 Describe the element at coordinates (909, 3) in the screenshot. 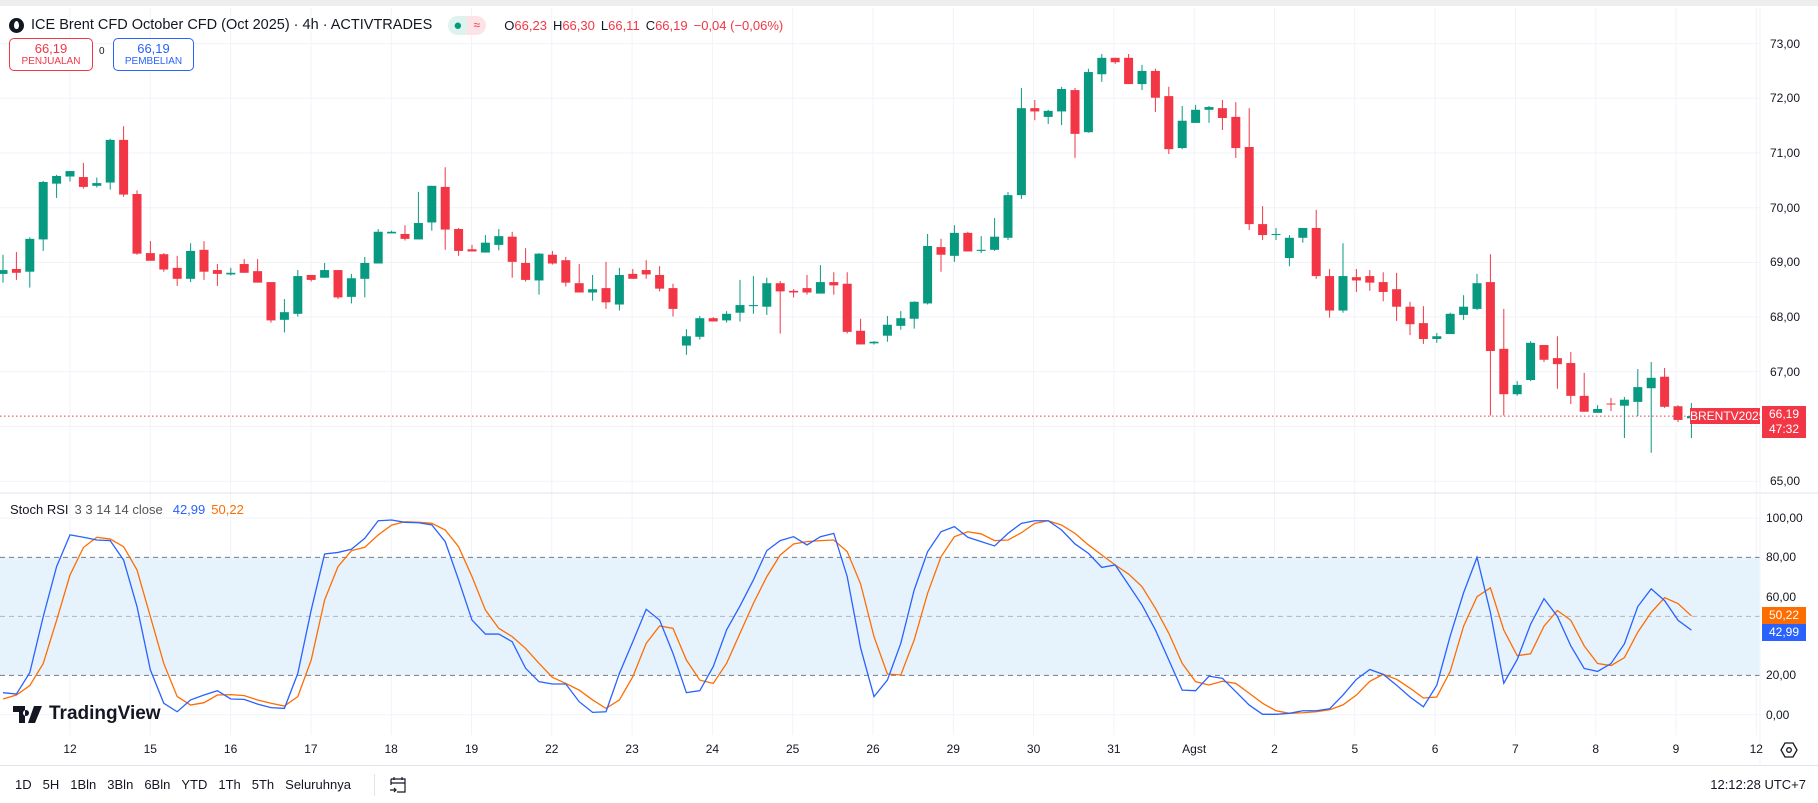

I see `window-top-strip` at that location.